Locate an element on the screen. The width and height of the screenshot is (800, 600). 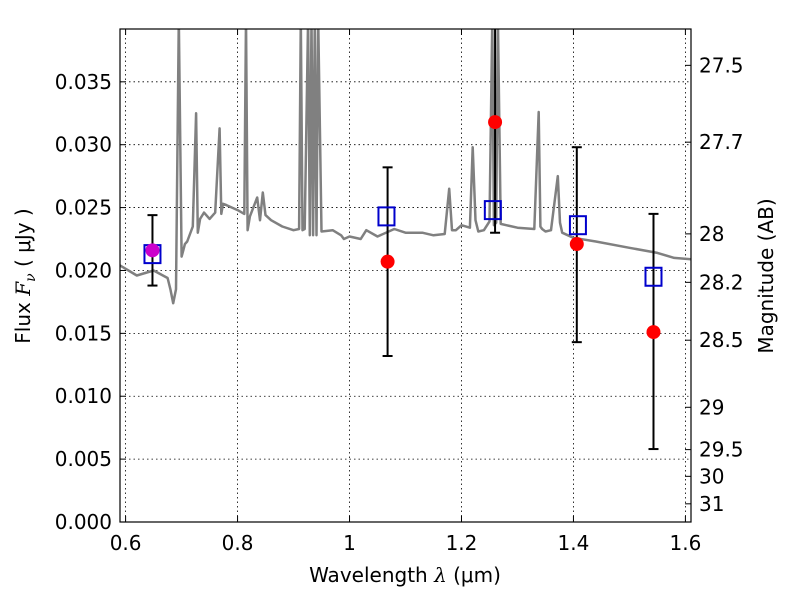
x-tick-label: 1.2 is located at coordinates (462, 543).